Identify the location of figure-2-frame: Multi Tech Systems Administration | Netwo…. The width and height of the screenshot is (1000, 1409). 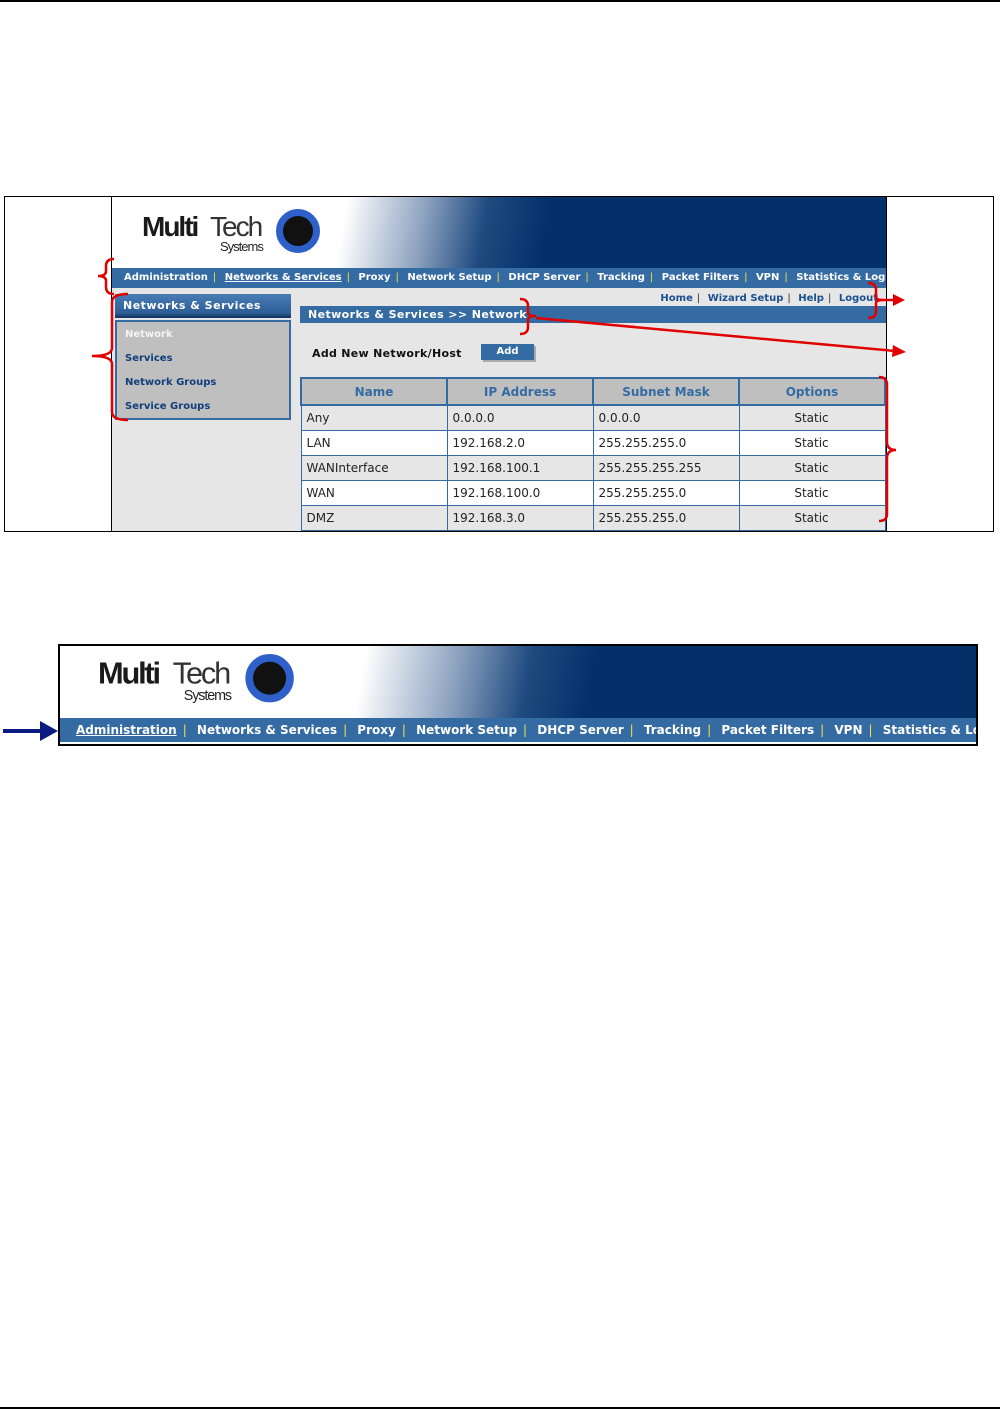
(518, 695).